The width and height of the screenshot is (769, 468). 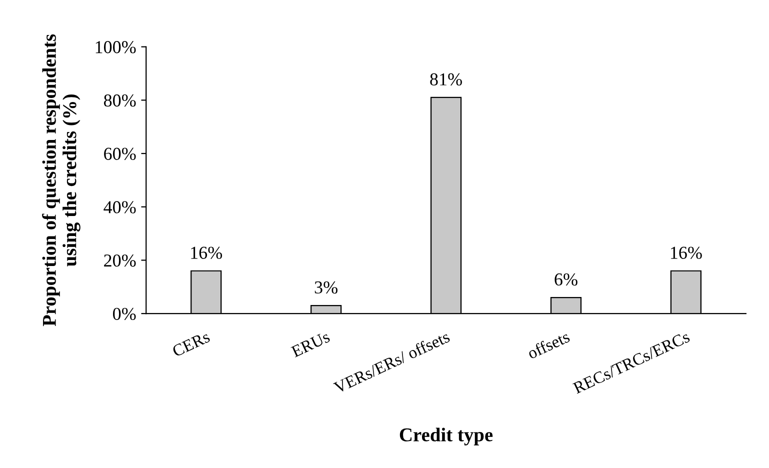 What do you see at coordinates (446, 79) in the screenshot?
I see `data-label: 81%` at bounding box center [446, 79].